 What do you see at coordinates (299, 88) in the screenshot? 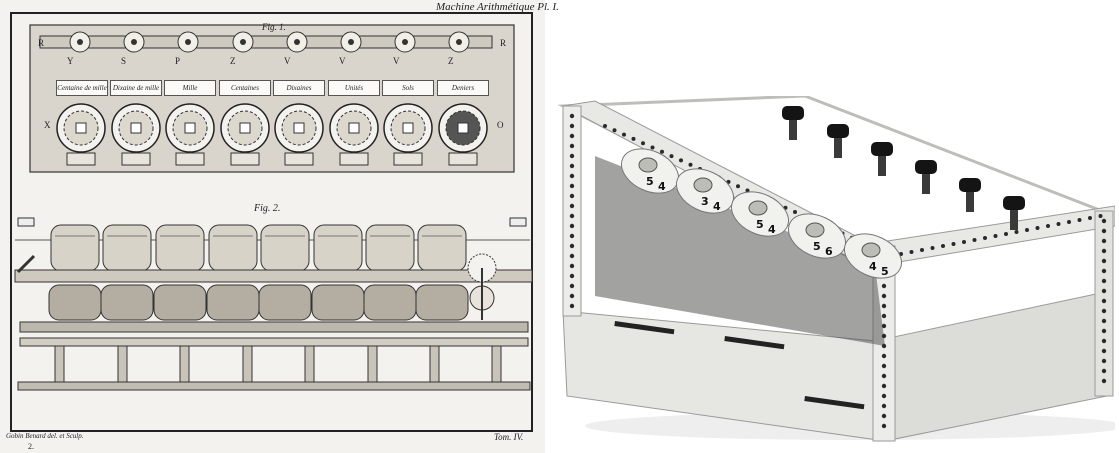
I see `unit-label: Dixaines` at bounding box center [299, 88].